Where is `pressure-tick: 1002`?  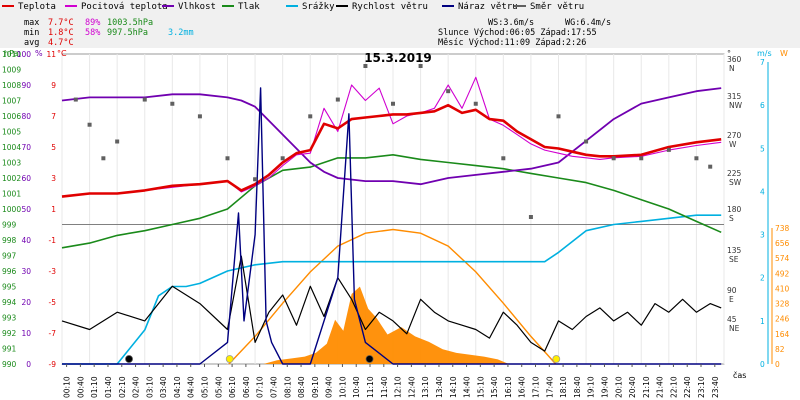
pressure-tick: 1002 is located at coordinates (11, 178).